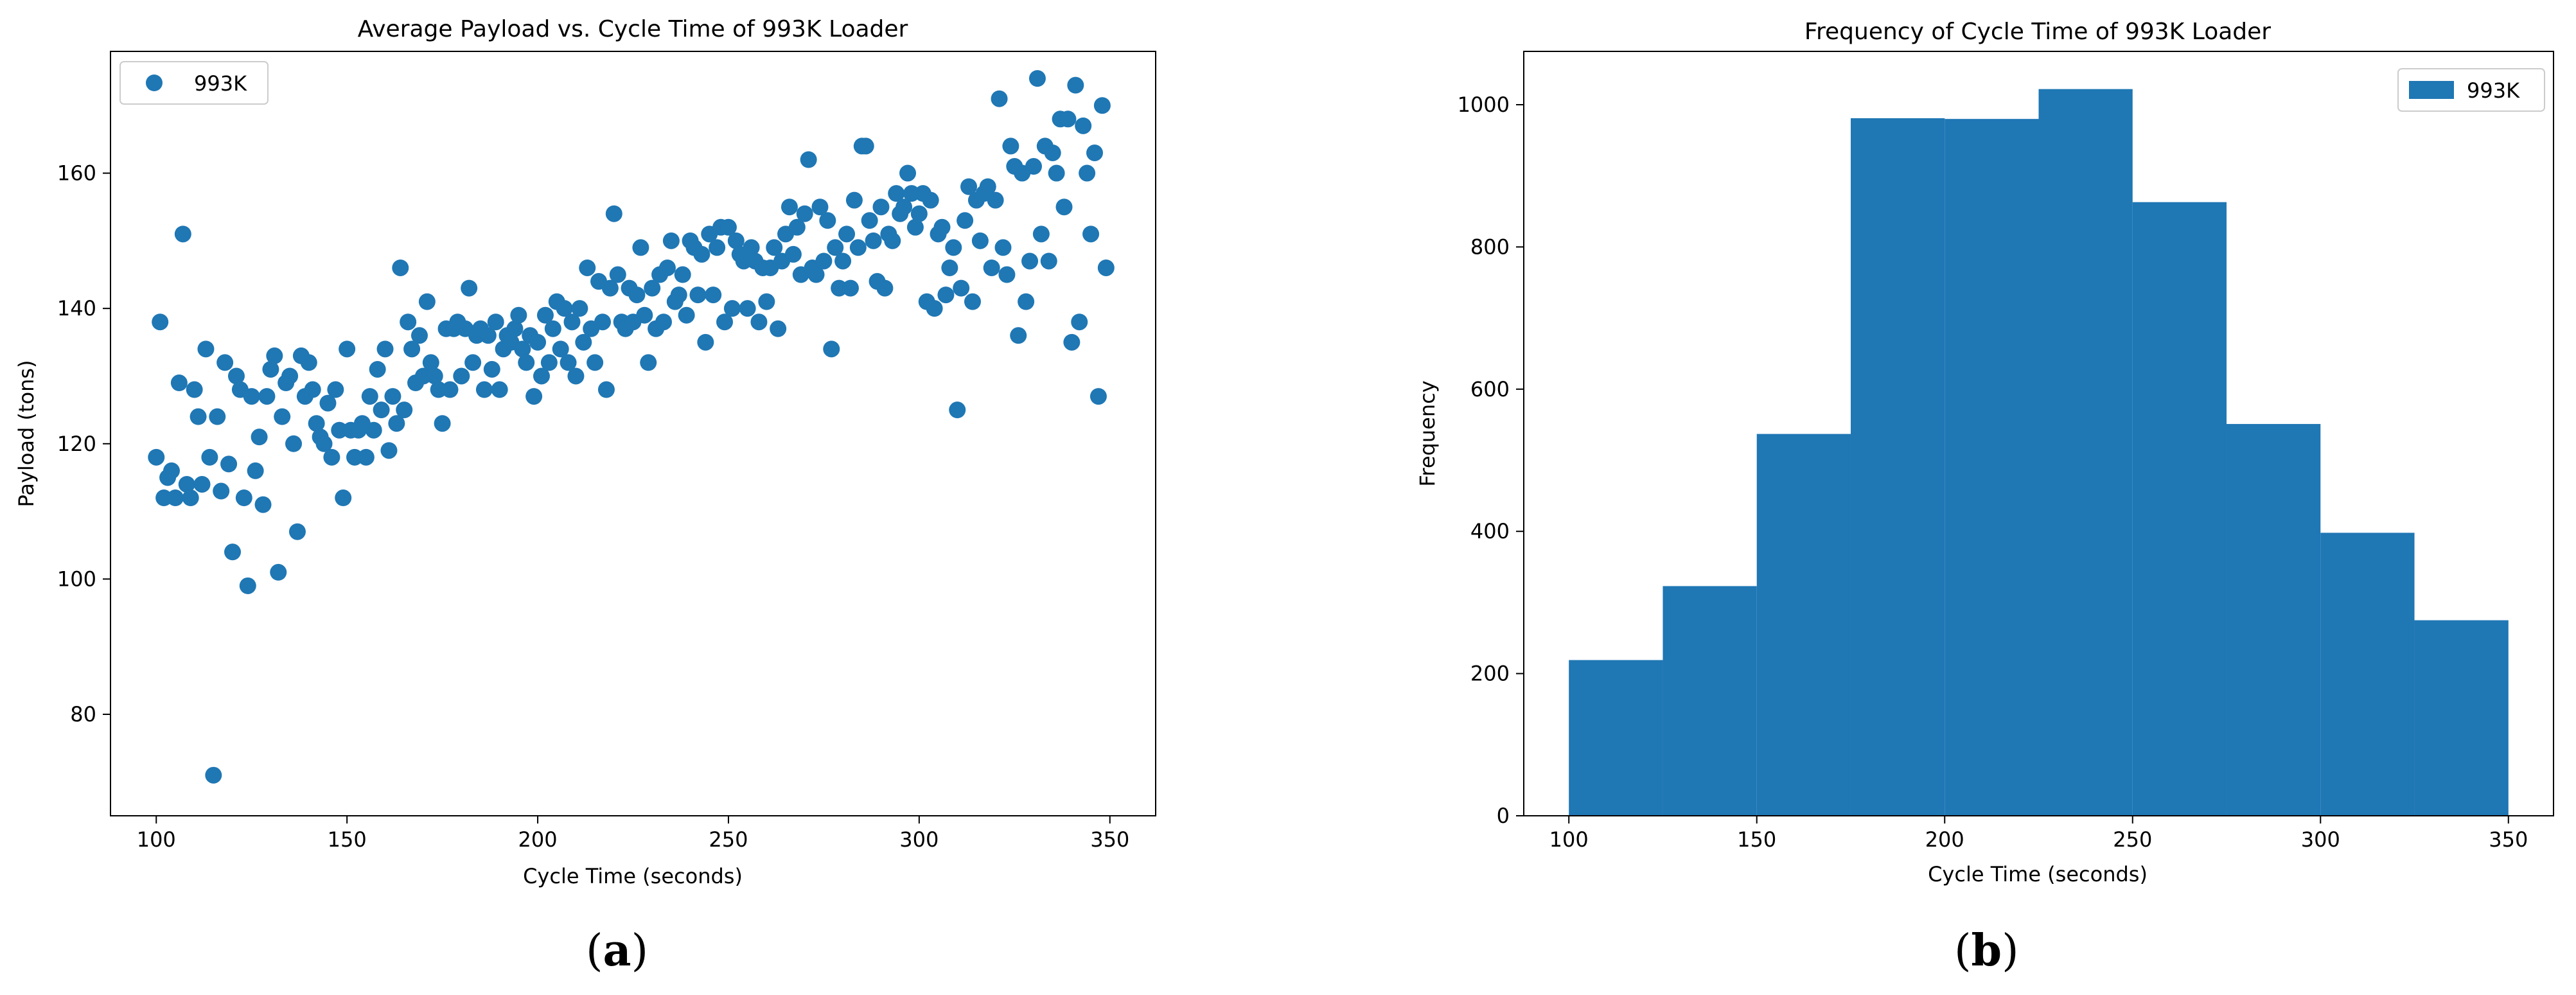  What do you see at coordinates (154, 83) in the screenshot?
I see `scatter-legend-marker` at bounding box center [154, 83].